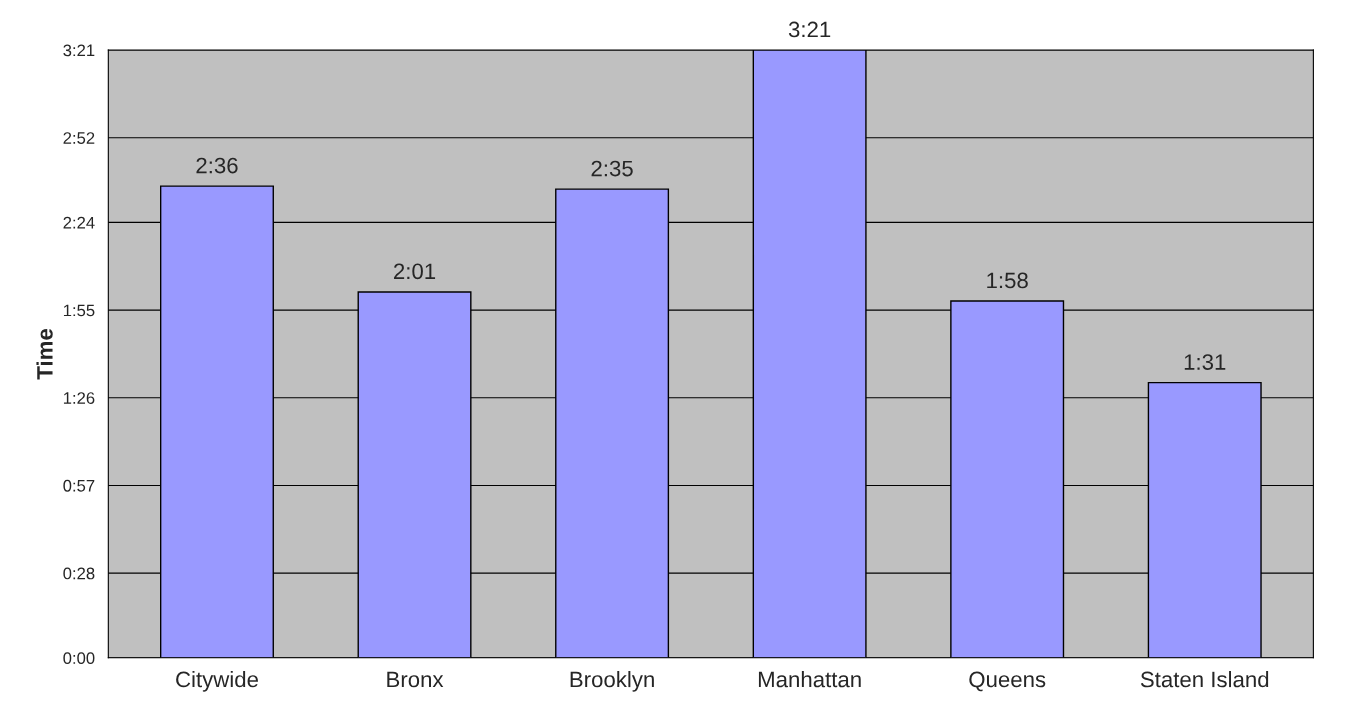 The height and width of the screenshot is (715, 1354). Describe the element at coordinates (79, 485) in the screenshot. I see `y-tick-label: 0:57` at that location.